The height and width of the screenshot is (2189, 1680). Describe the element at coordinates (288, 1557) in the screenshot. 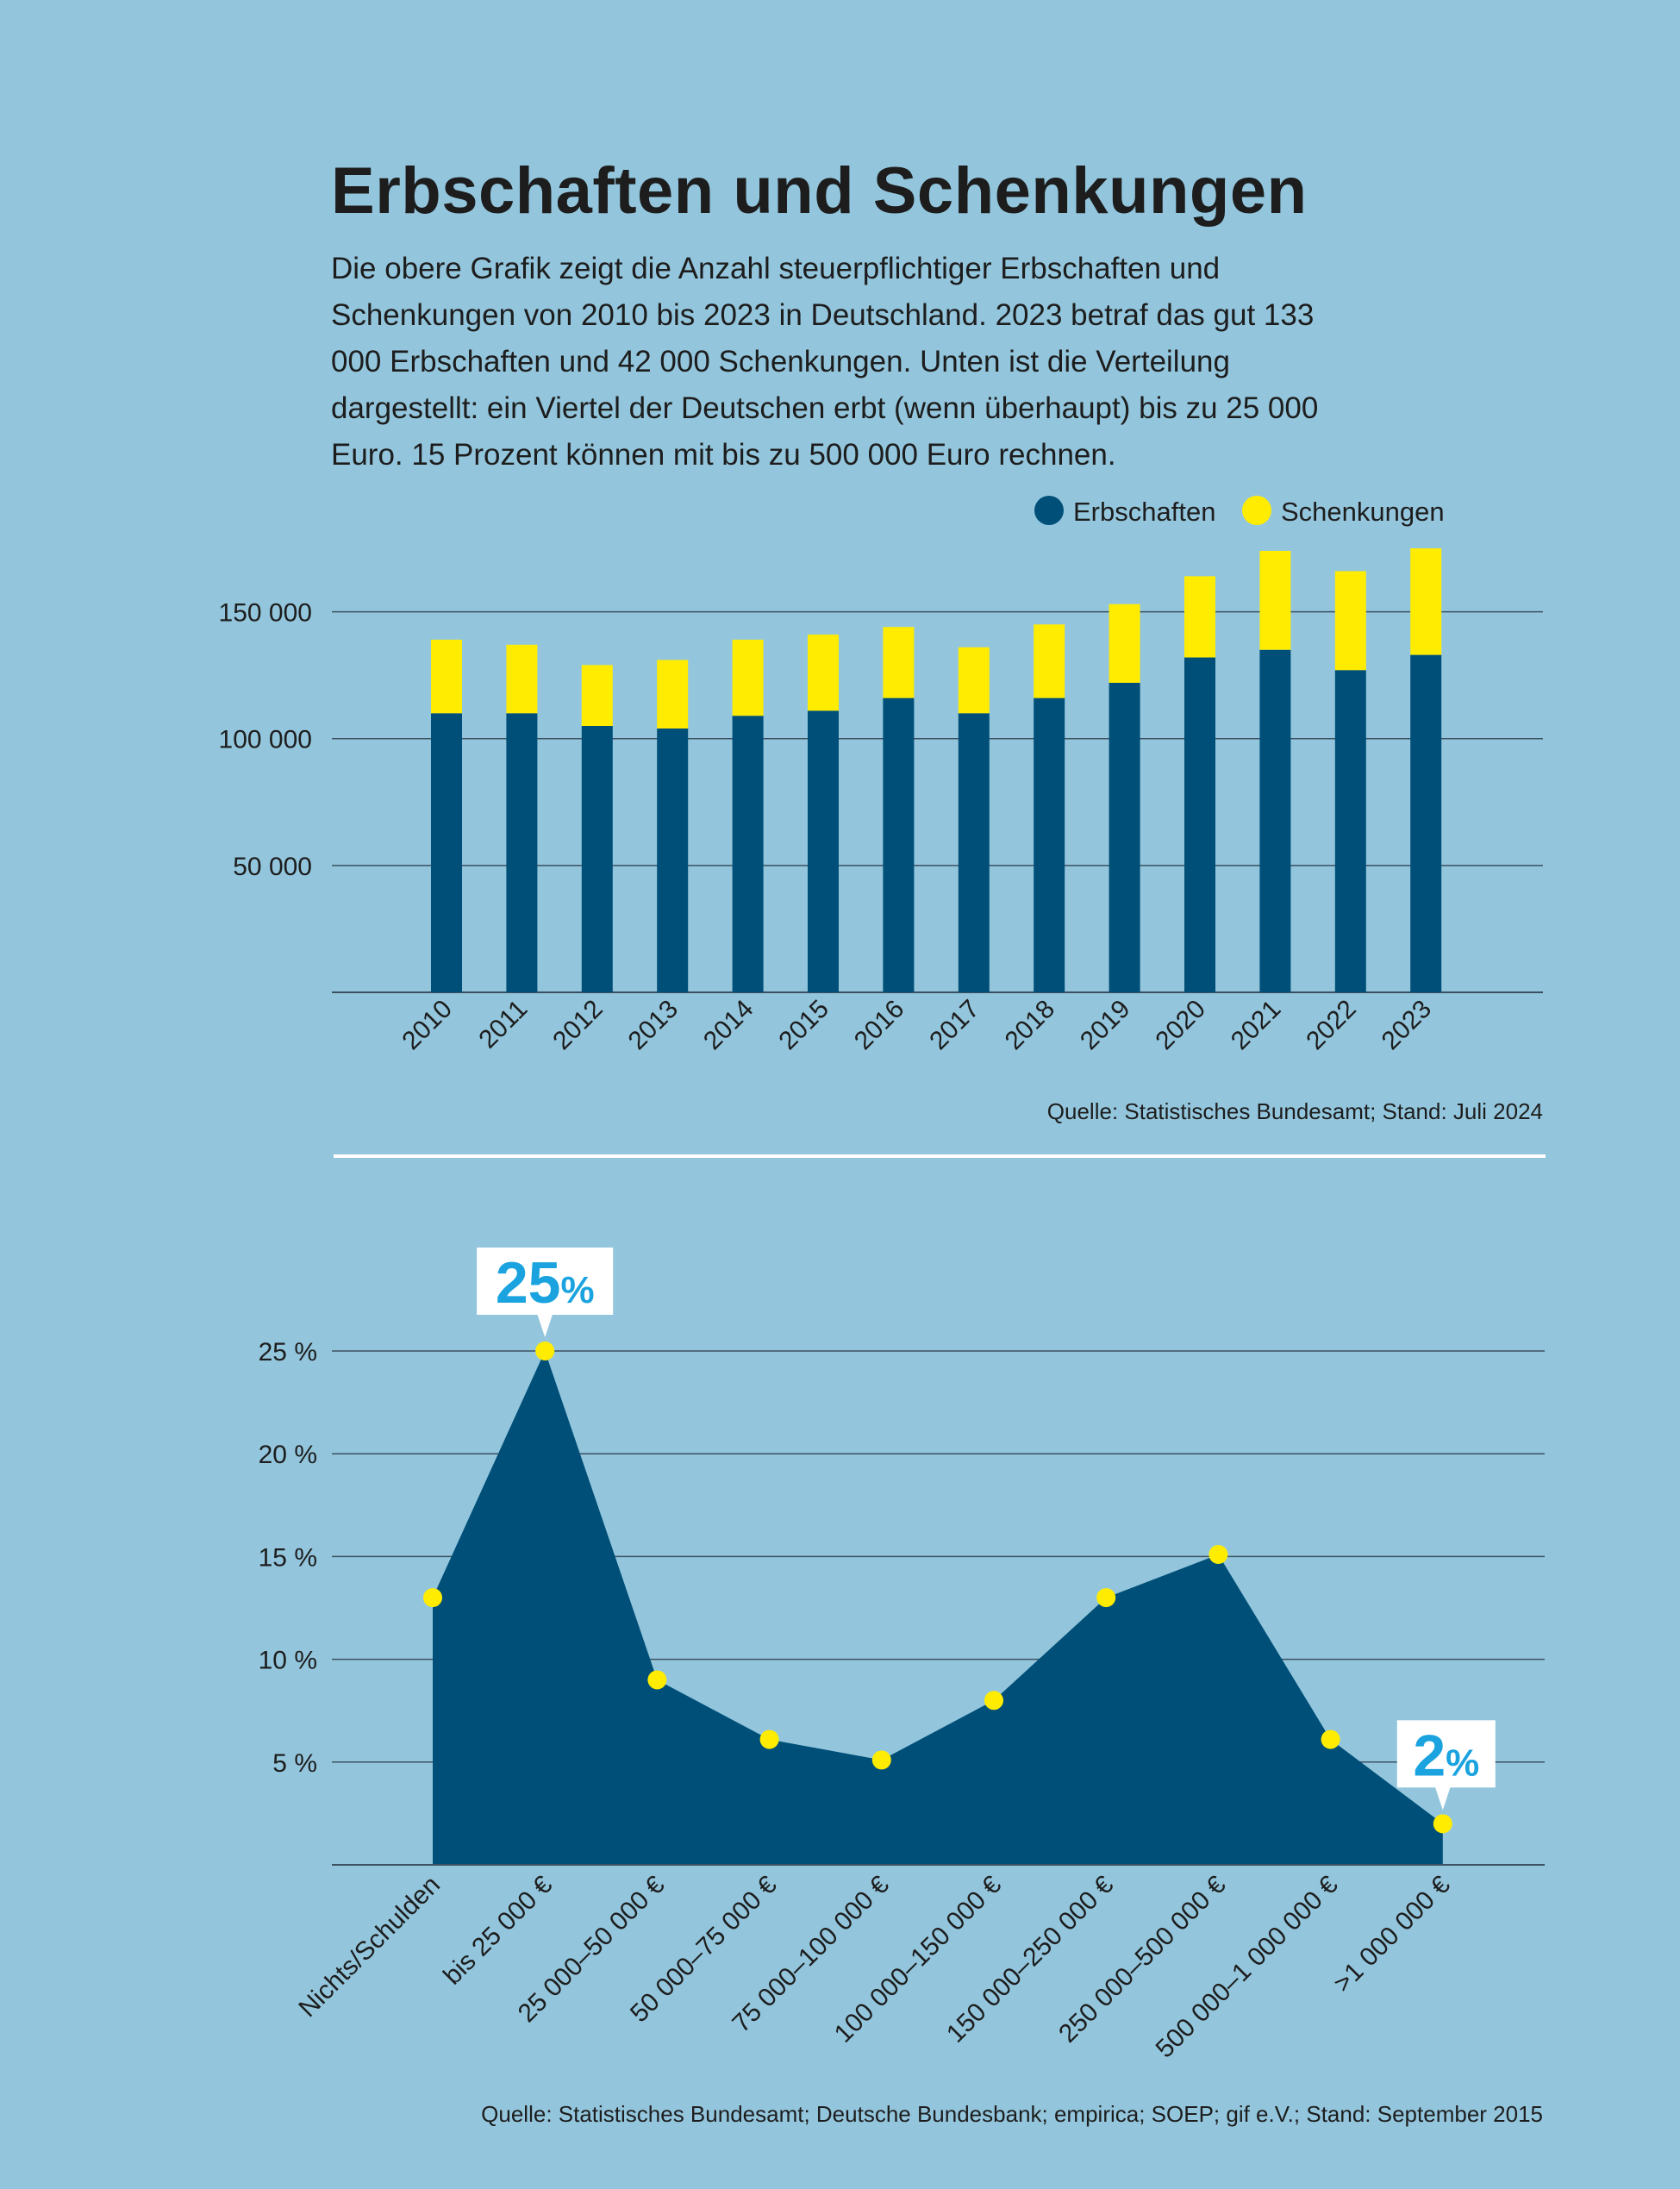

I see `y-tick-label: 15 %` at that location.